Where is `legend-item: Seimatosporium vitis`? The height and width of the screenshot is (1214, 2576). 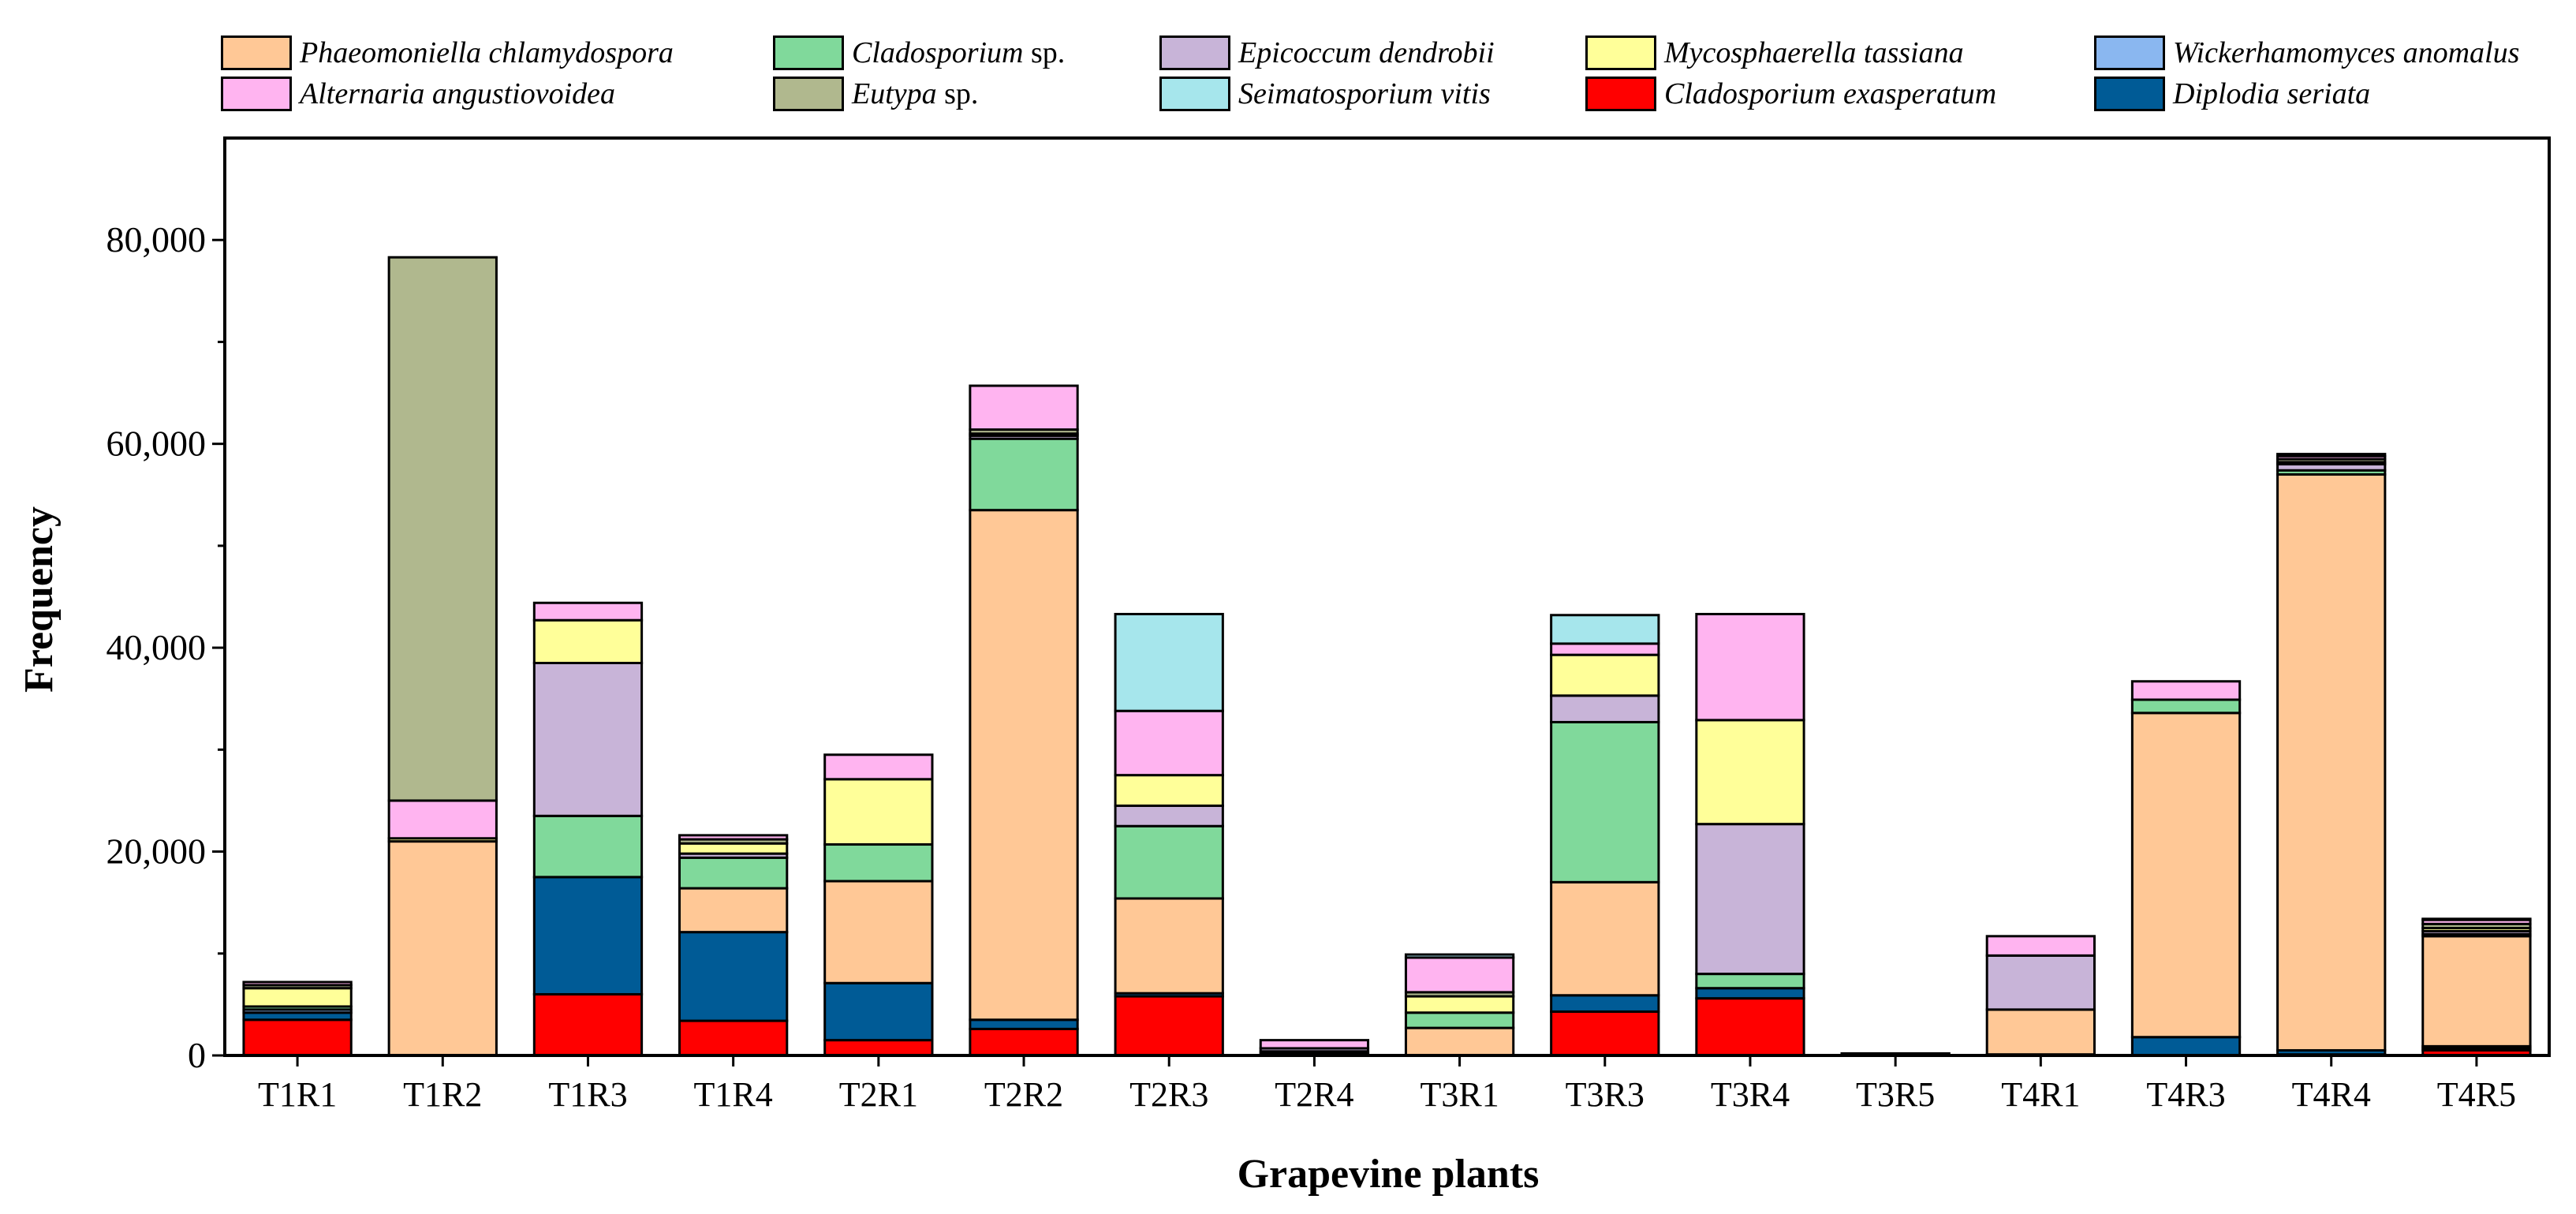
legend-item: Seimatosporium vitis is located at coordinates (1325, 94).